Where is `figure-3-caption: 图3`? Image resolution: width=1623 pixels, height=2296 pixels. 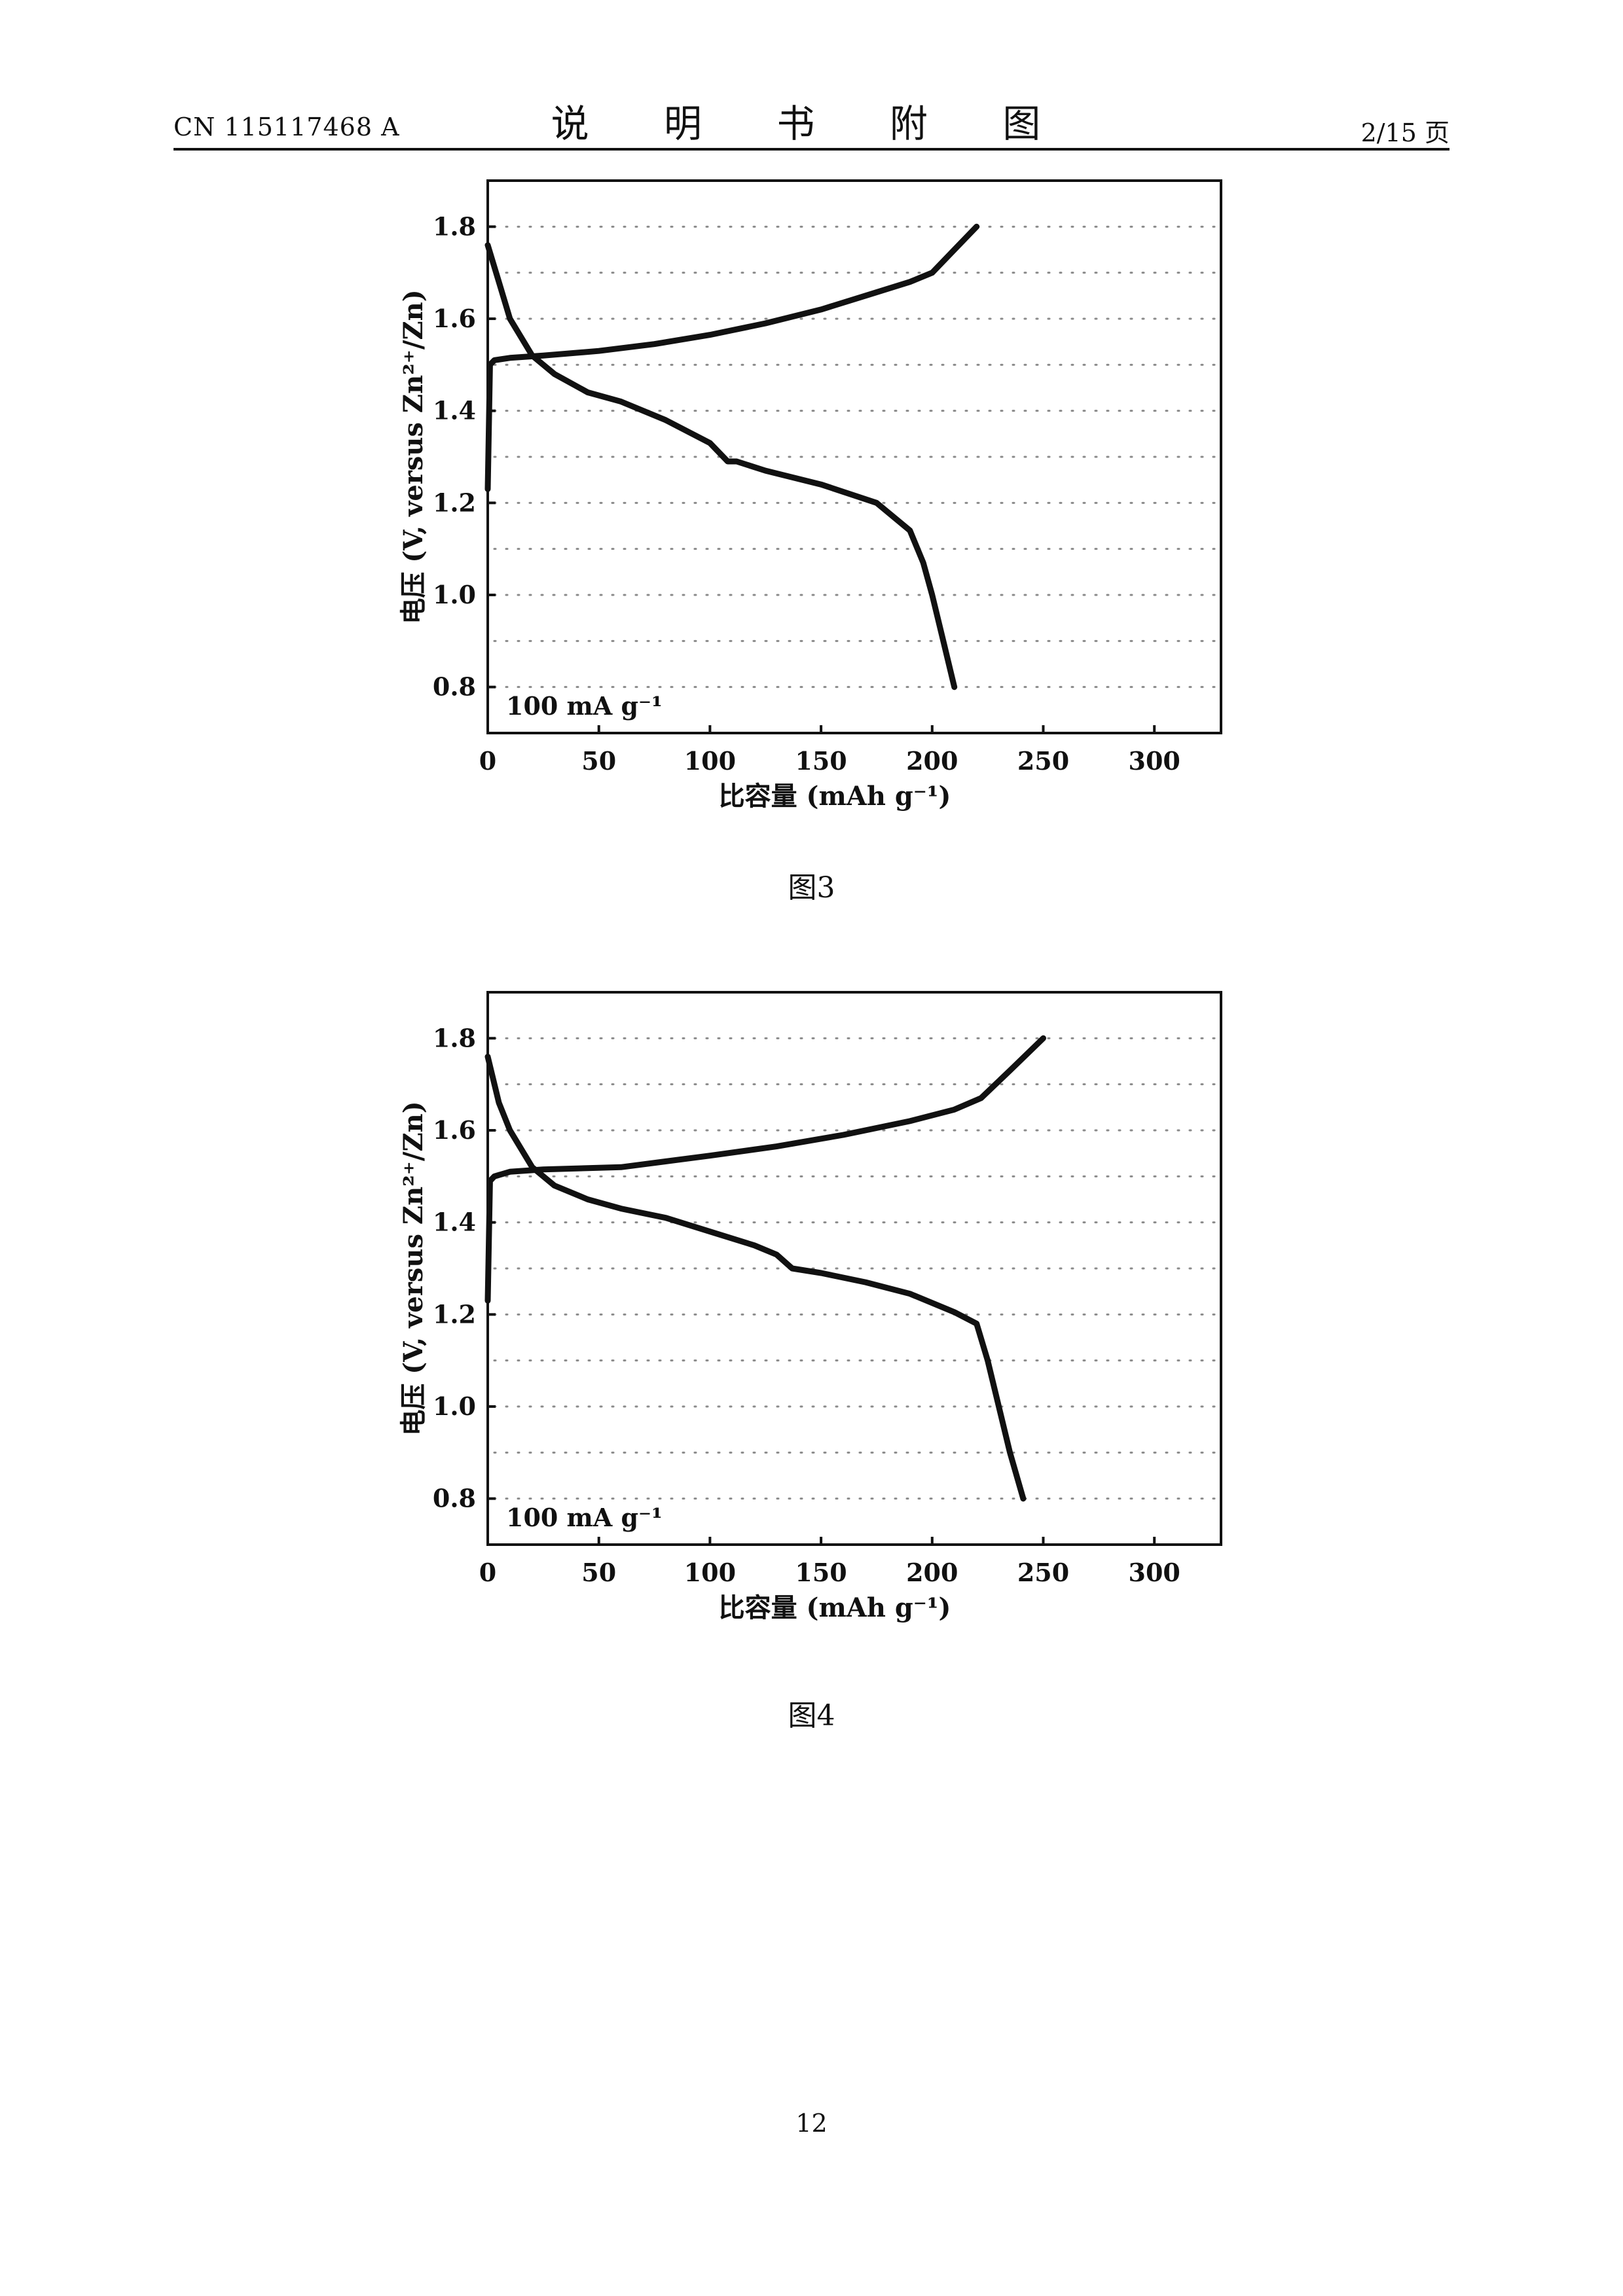 figure-3-caption: 图3 is located at coordinates (811, 888).